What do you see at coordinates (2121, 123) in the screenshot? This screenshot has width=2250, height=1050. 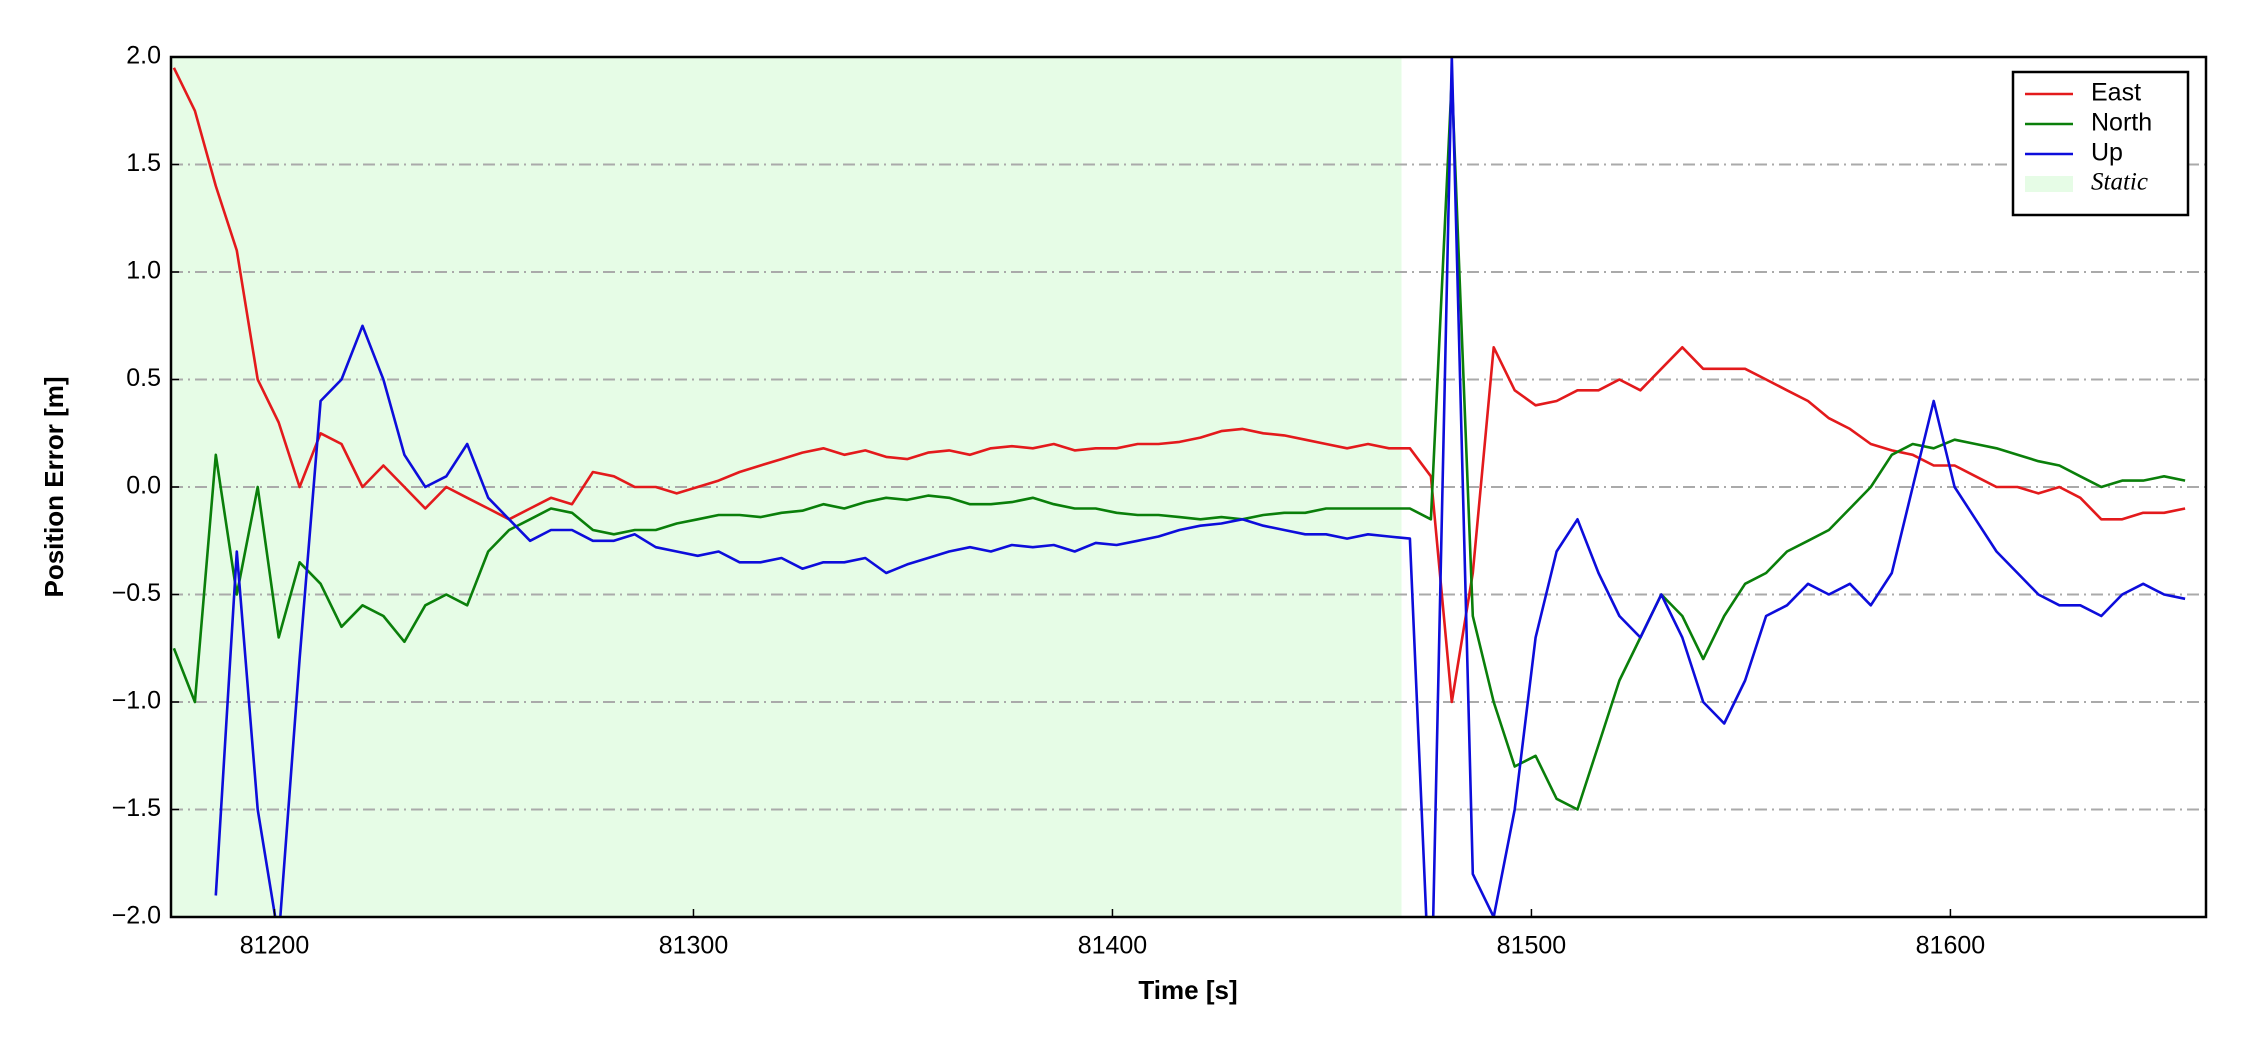 I see `legend-label: North` at bounding box center [2121, 123].